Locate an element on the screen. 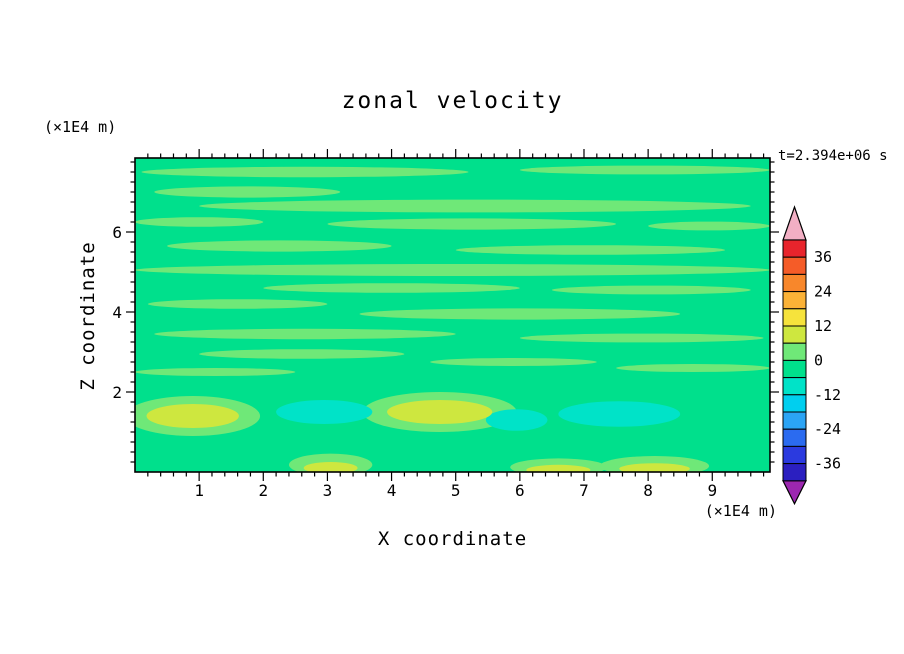 The height and width of the screenshot is (654, 904). svg-text: 7 is located at coordinates (584, 490).